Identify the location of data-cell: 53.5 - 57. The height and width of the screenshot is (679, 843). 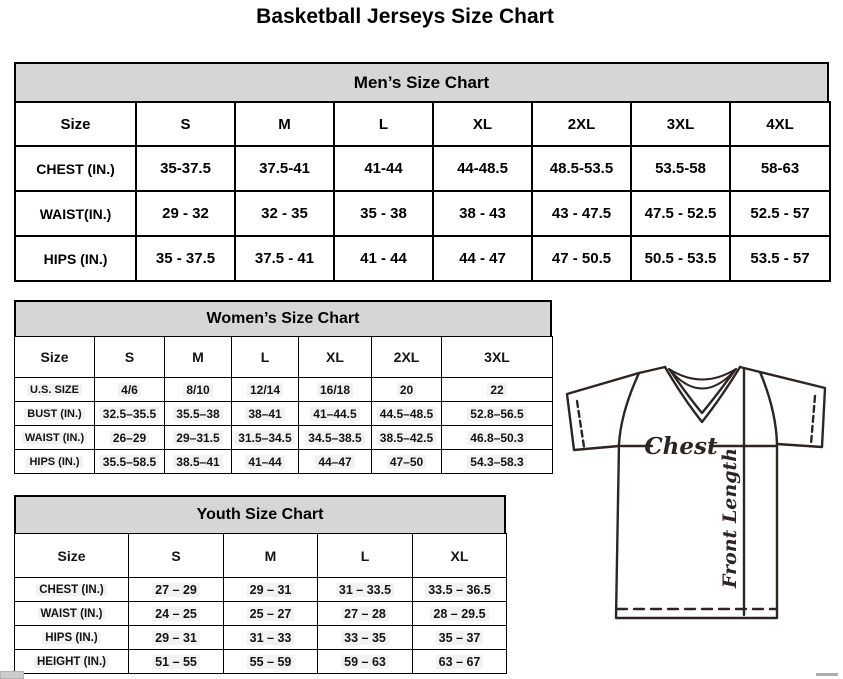
(780, 258).